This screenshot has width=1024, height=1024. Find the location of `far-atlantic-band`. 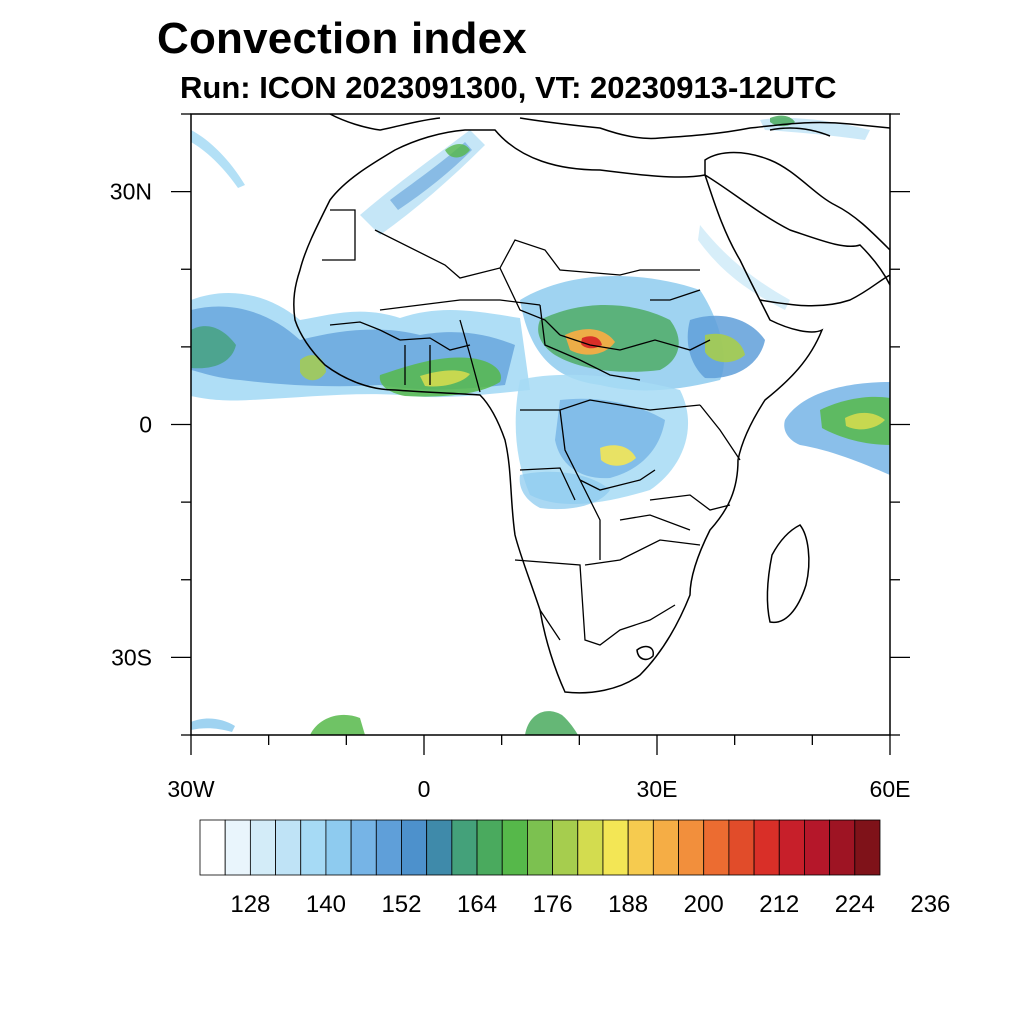

far-atlantic-band is located at coordinates (213, 347).